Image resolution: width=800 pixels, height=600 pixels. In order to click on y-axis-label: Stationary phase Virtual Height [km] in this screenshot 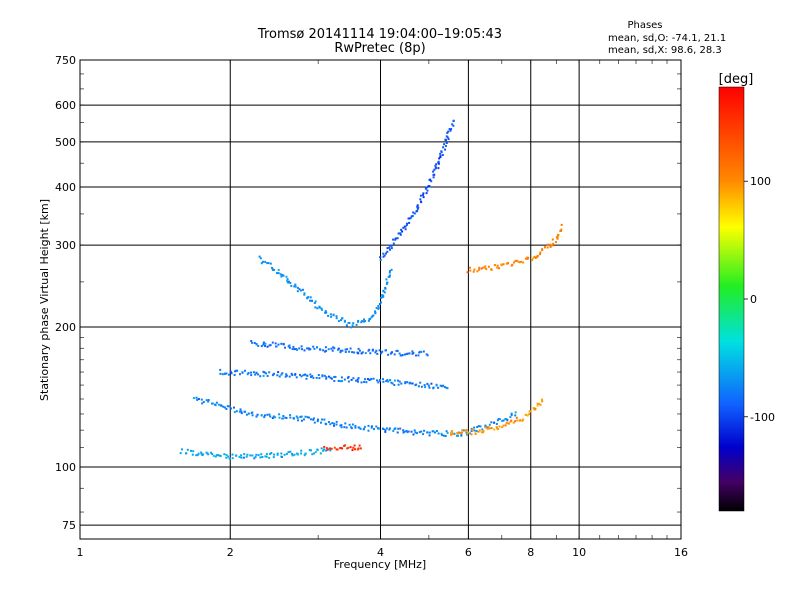, I will do `click(44, 300)`.